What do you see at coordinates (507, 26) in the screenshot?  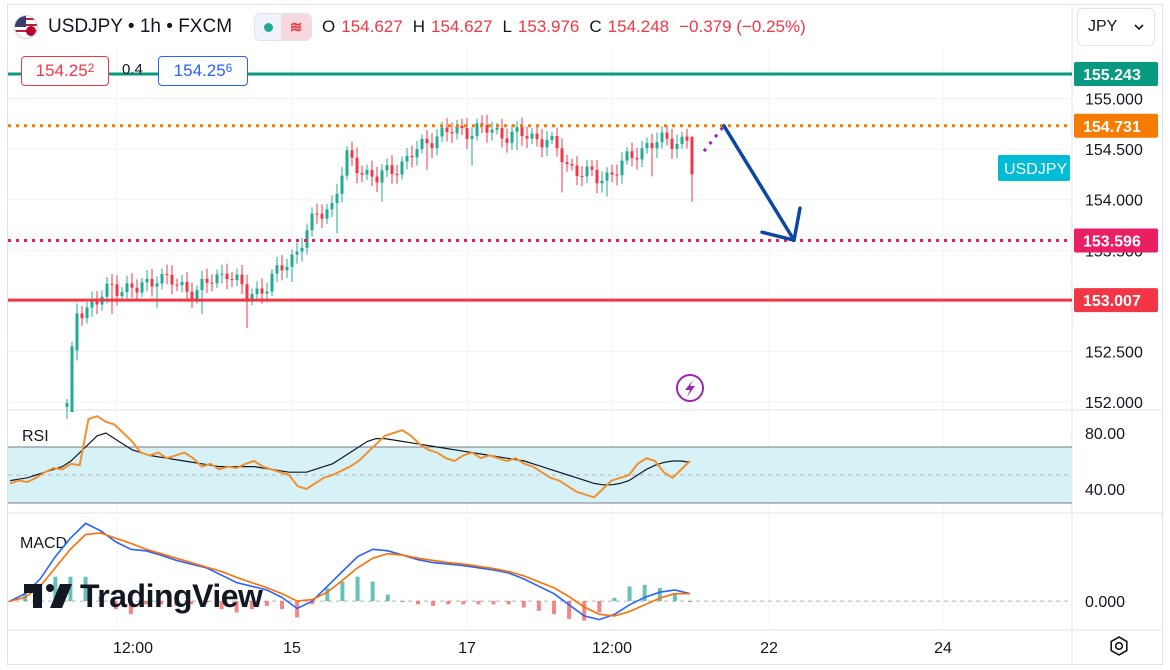 I see `low-label: L` at bounding box center [507, 26].